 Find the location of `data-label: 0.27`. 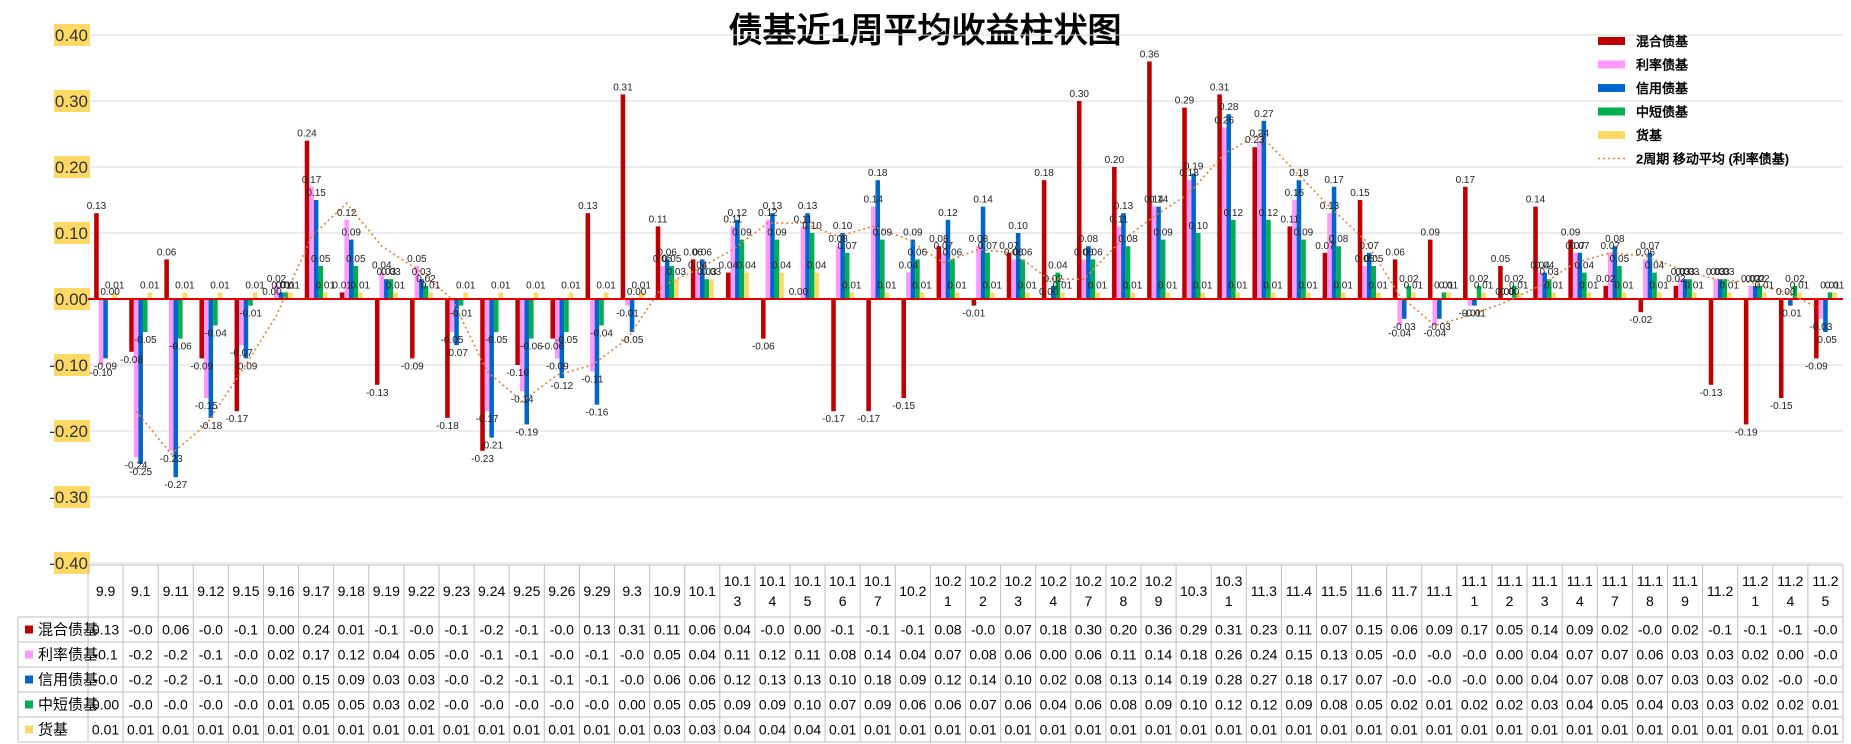

data-label: 0.27 is located at coordinates (1264, 114).